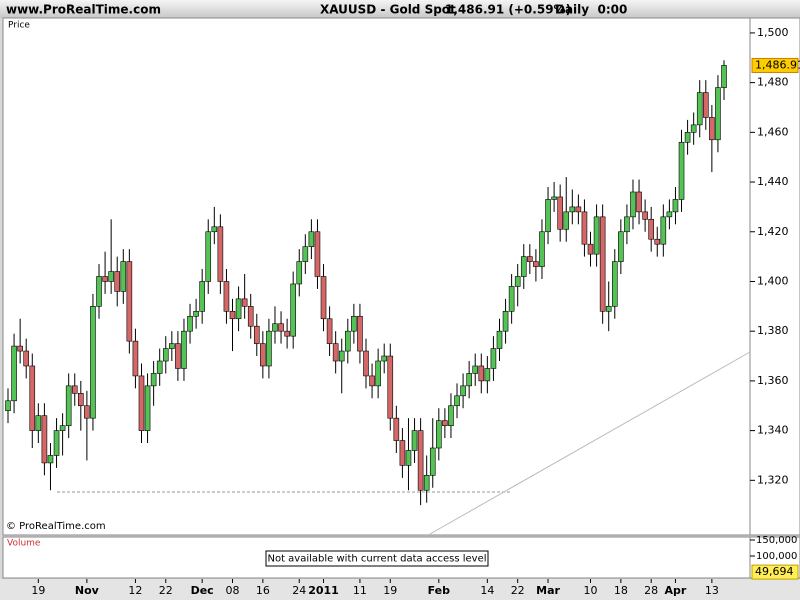 The image size is (800, 600). Describe the element at coordinates (400, 589) in the screenshot. I see `time-axis` at that location.